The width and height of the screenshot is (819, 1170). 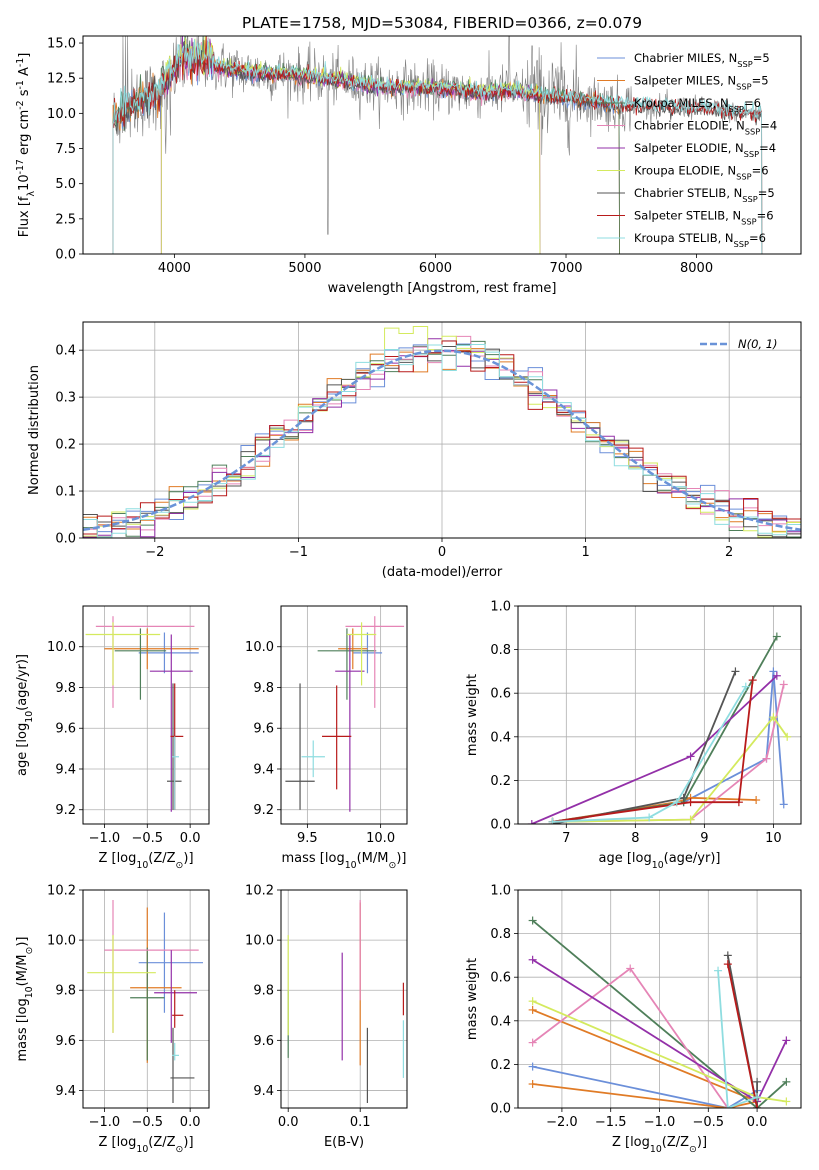 I want to click on y-axis-label: Flux [fλ10-17 erg cm-2 s-1 A-1], so click(x=26, y=145).